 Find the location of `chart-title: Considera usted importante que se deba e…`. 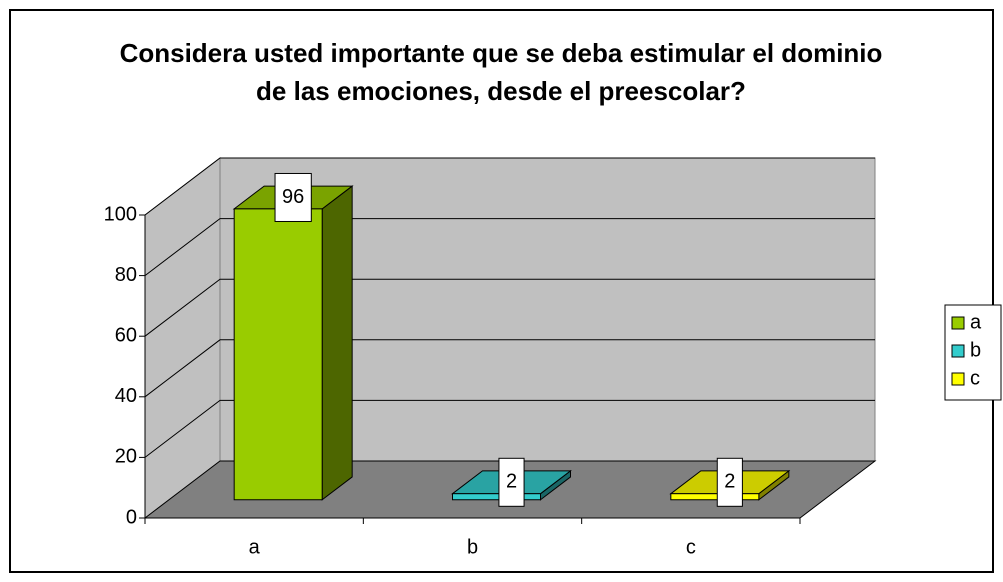

chart-title: Considera usted importante que se deba e… is located at coordinates (501, 72).